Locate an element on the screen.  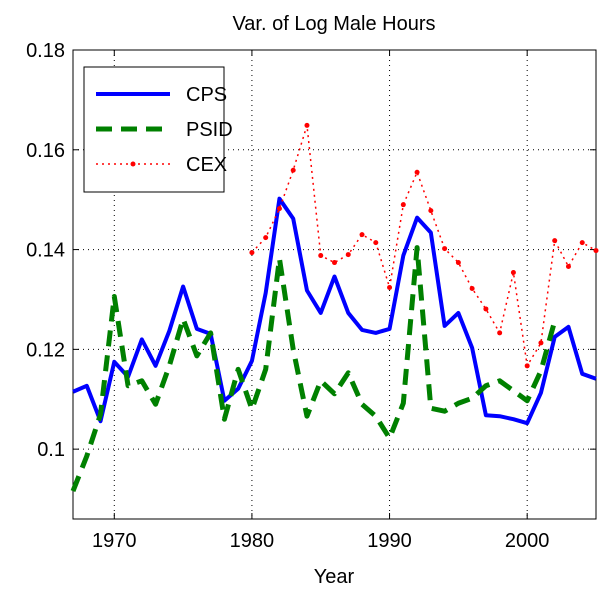
legend-marker is located at coordinates (133, 164).